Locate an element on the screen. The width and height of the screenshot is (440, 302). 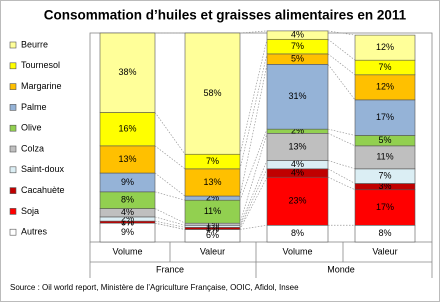
legend-label: Cacahuète is located at coordinates (43, 190).